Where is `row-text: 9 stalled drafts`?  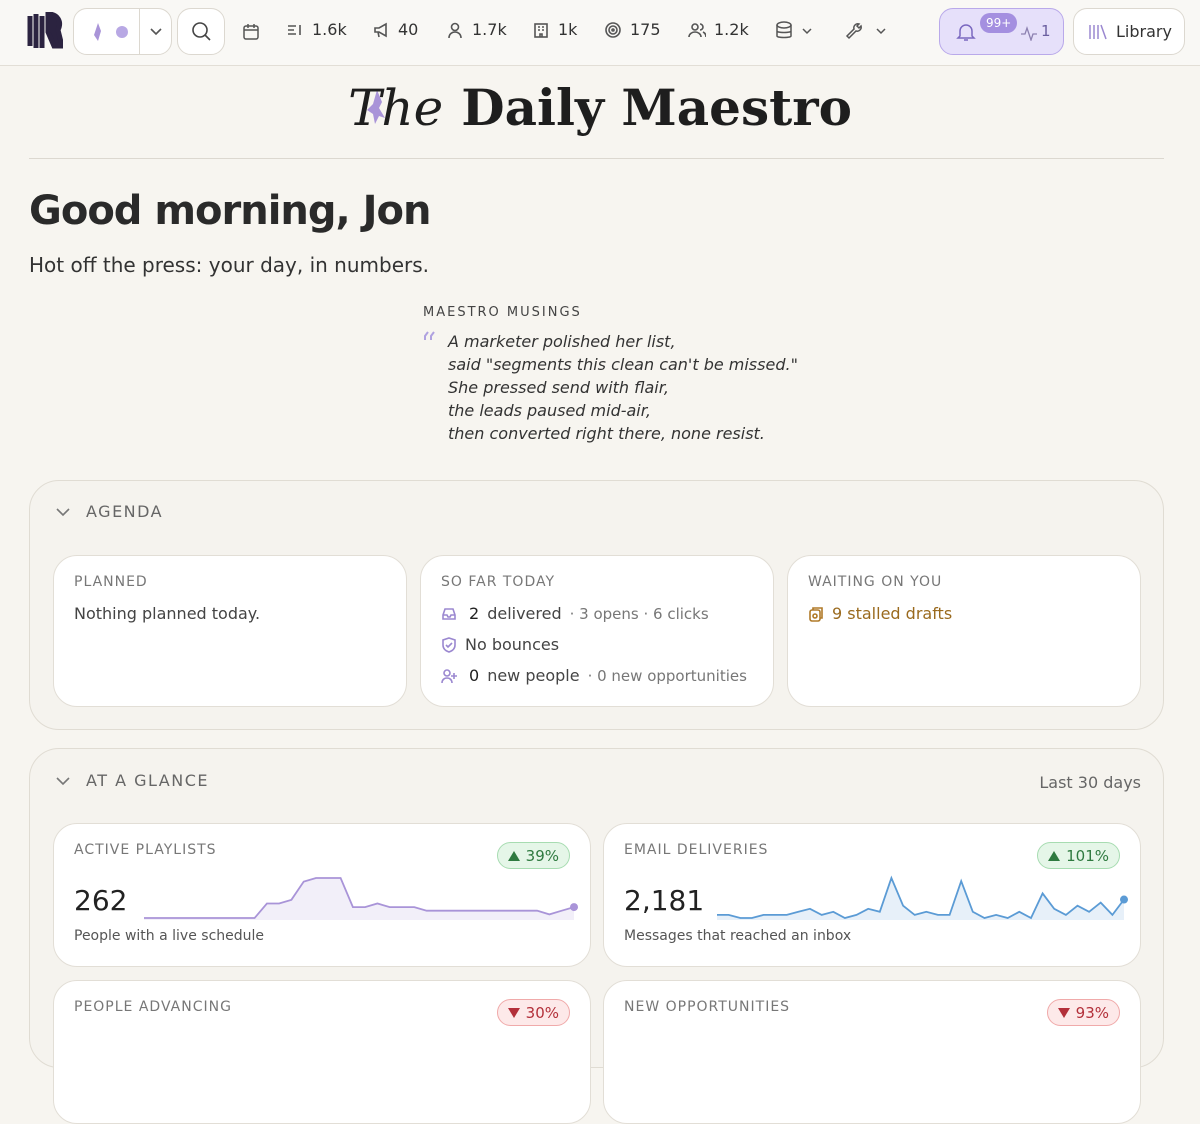 row-text: 9 stalled drafts is located at coordinates (892, 613).